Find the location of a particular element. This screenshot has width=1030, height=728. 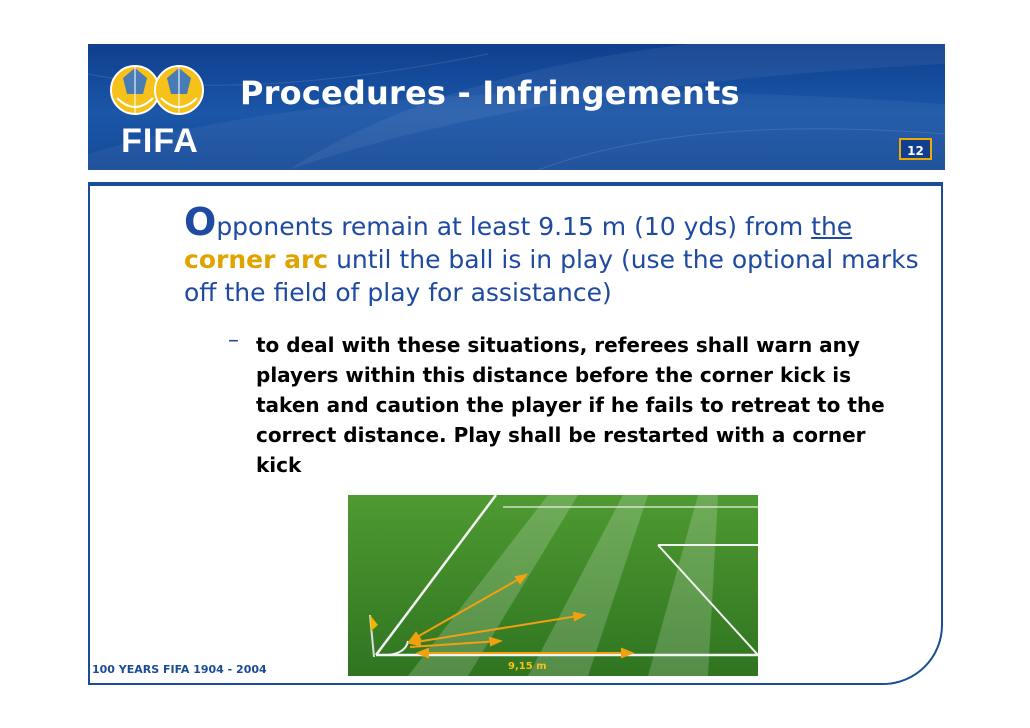

header-banner is located at coordinates (516, 107).